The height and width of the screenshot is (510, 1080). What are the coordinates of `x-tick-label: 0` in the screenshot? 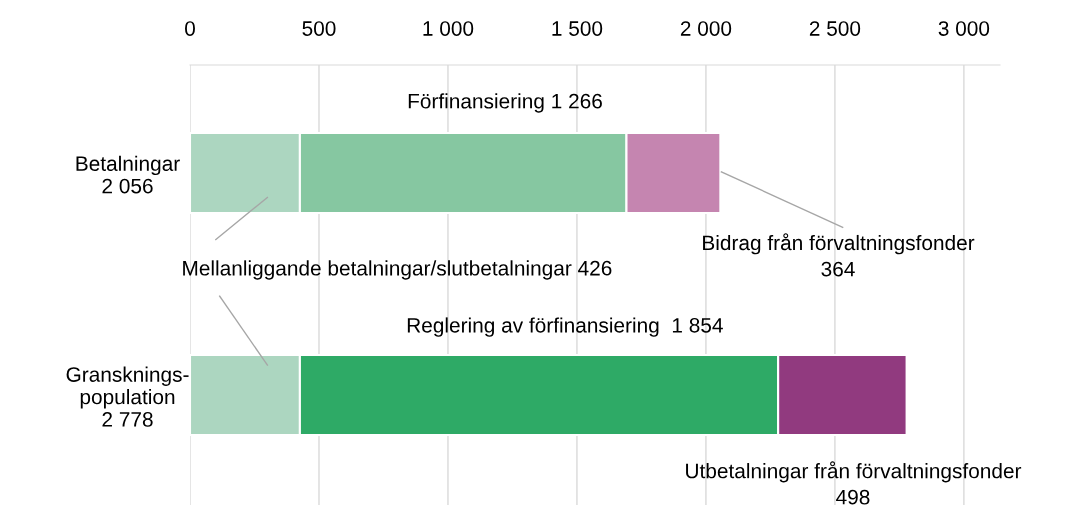 It's located at (190, 28).